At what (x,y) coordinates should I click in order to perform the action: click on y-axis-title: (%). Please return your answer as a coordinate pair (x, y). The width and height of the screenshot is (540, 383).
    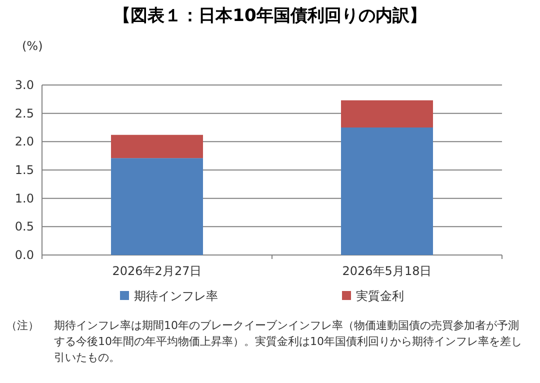
    Looking at the image, I should click on (32, 46).